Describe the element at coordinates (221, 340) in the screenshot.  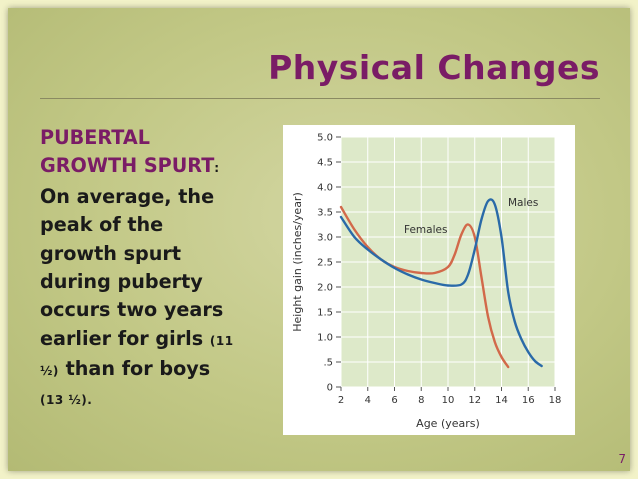
I see `girls-age: (11` at that location.